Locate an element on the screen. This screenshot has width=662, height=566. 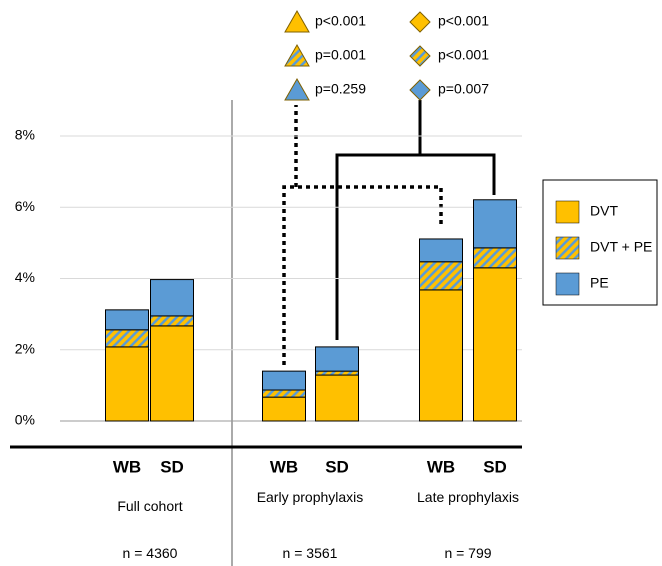
legend-label: DVT is located at coordinates (604, 211).